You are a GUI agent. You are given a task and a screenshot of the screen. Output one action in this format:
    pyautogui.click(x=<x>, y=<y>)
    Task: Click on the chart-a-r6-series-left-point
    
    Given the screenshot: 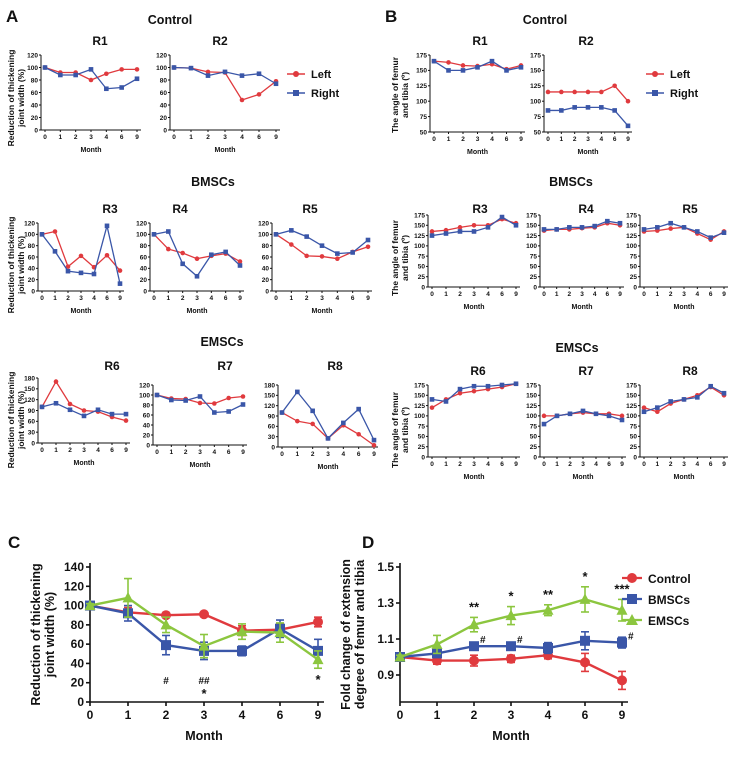 What is the action you would take?
    pyautogui.click(x=70, y=404)
    